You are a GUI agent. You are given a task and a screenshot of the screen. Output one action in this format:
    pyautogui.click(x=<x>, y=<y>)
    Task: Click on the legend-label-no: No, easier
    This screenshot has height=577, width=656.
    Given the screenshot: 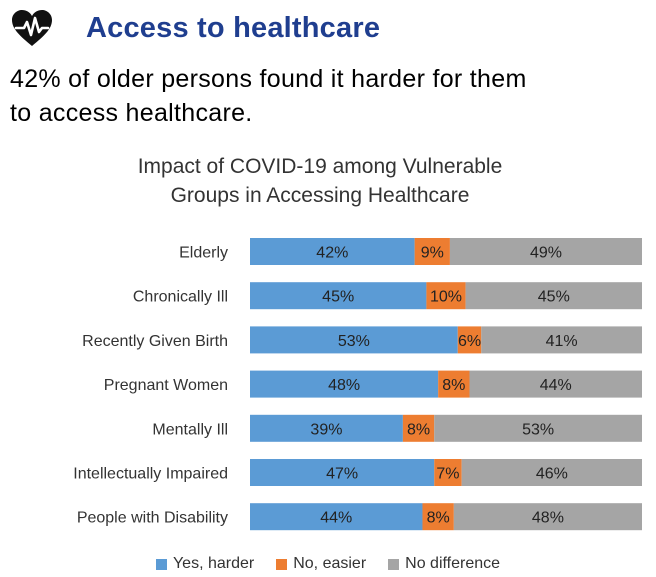 What is the action you would take?
    pyautogui.click(x=330, y=563)
    